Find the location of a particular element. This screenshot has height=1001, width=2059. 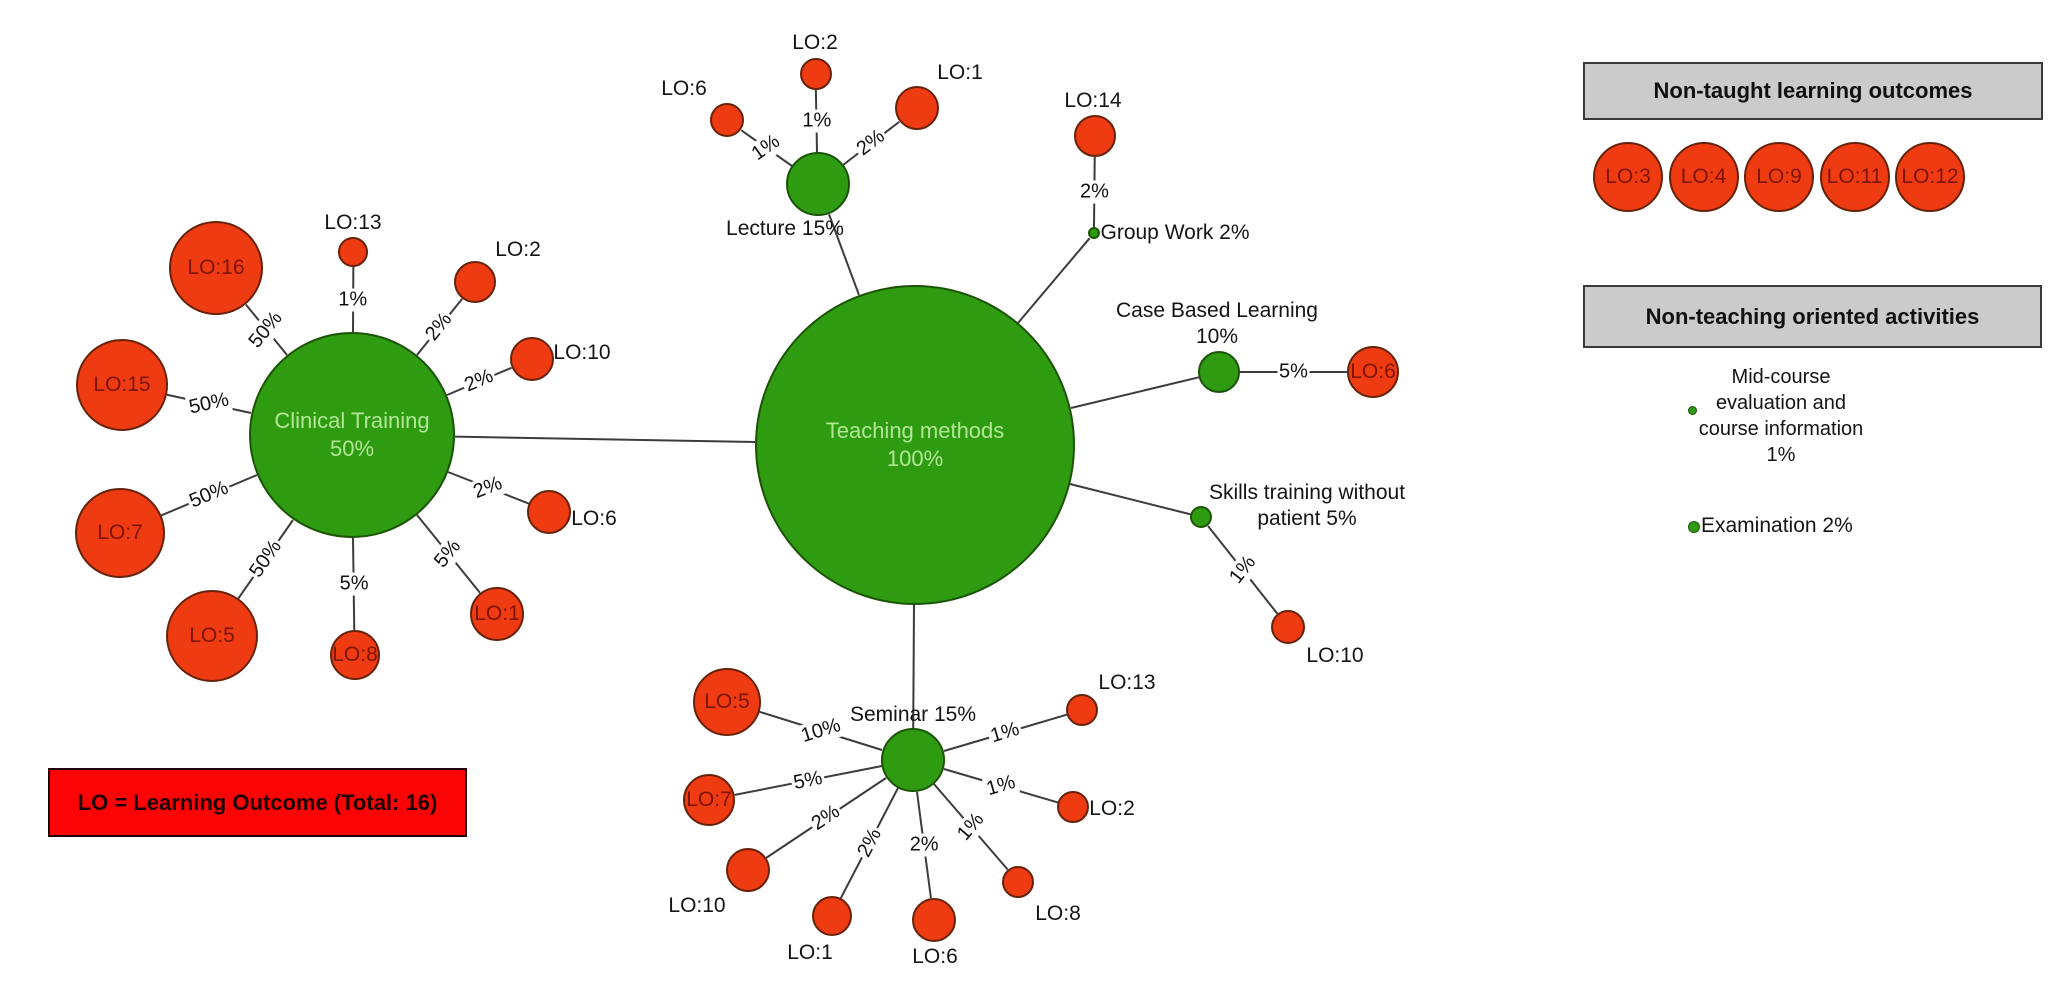

node-s_lo8 is located at coordinates (1018, 882).